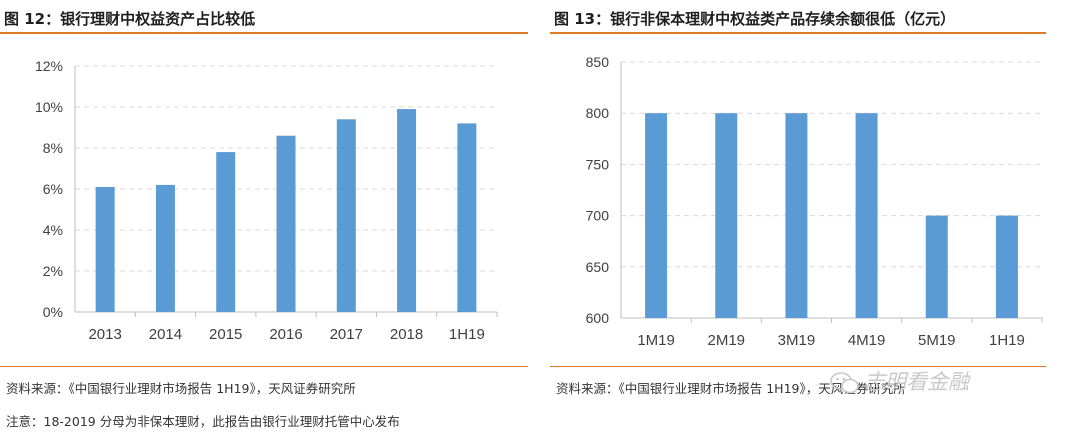 The height and width of the screenshot is (434, 1080). What do you see at coordinates (49, 66) in the screenshot?
I see `y-tick-label: 12%` at bounding box center [49, 66].